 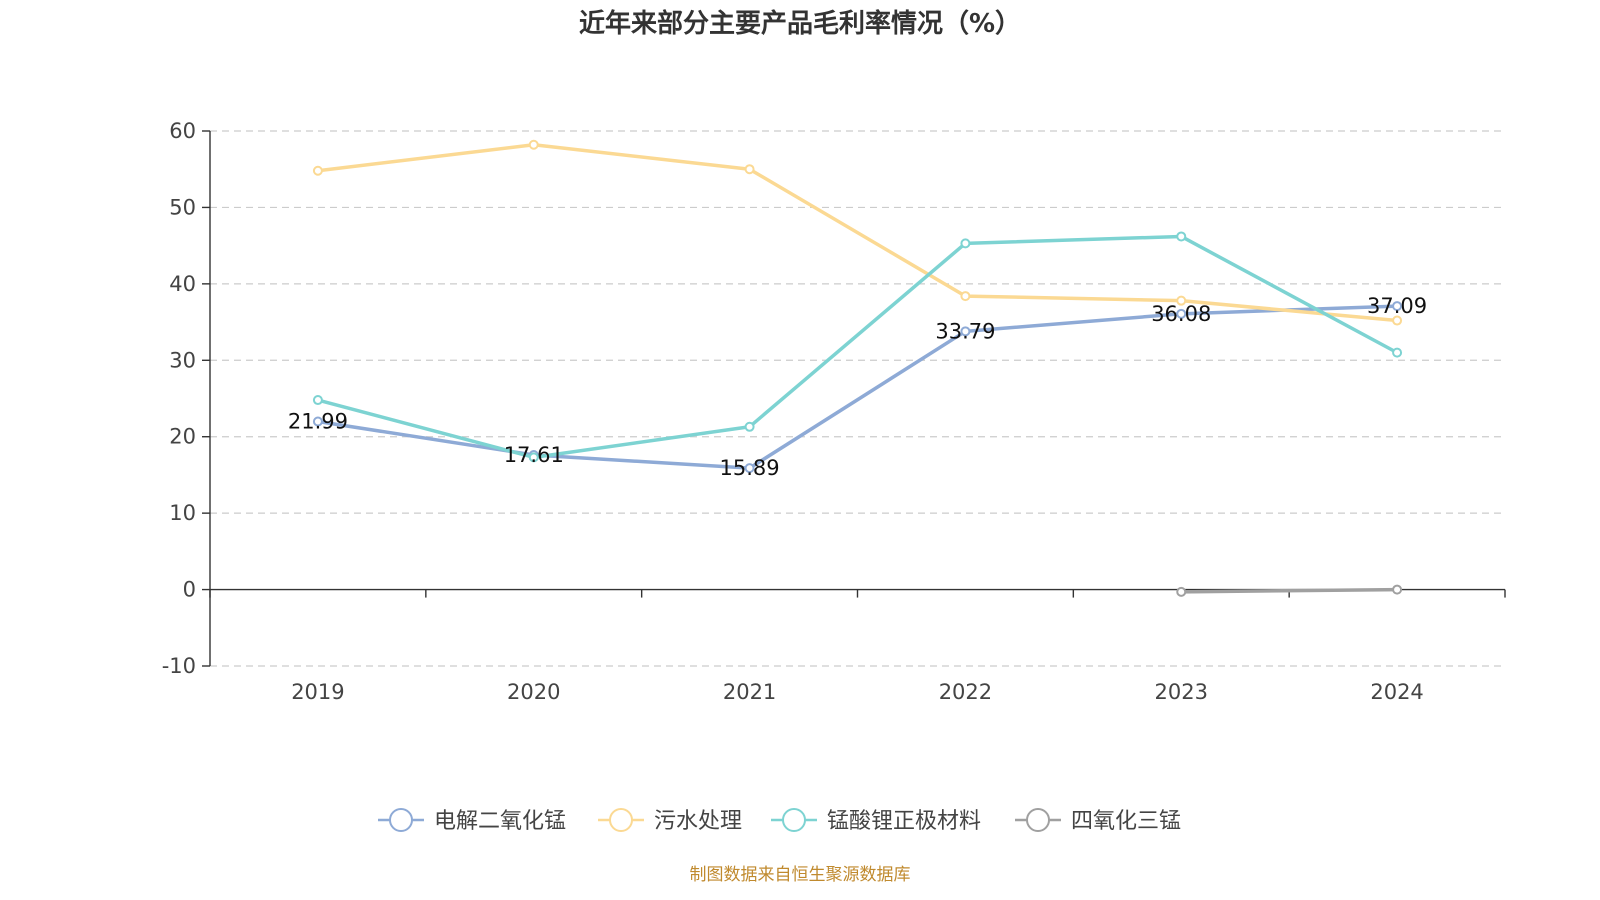 I want to click on data-label: 36.08, so click(x=1181, y=314).